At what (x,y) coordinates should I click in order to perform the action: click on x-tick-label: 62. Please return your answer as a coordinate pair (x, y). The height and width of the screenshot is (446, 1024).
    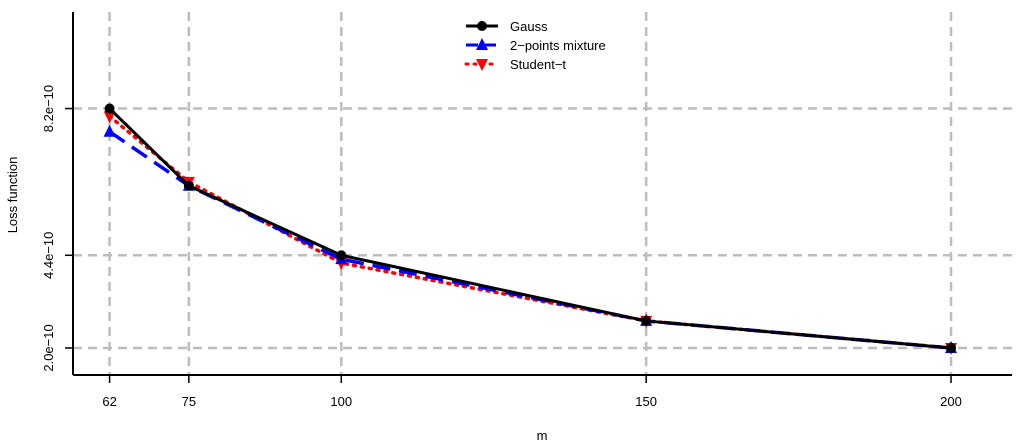
    Looking at the image, I should click on (109, 401).